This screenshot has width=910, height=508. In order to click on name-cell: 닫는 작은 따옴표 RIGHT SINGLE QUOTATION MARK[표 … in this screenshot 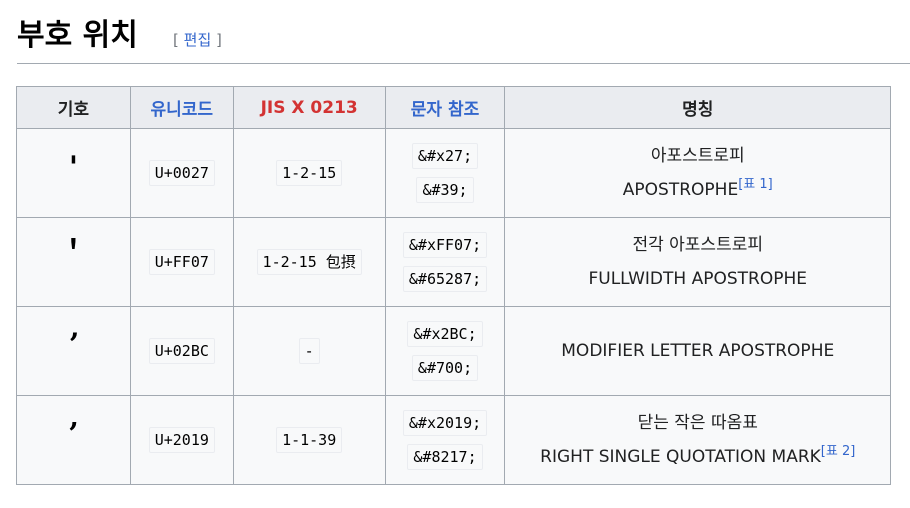, I will do `click(697, 440)`.